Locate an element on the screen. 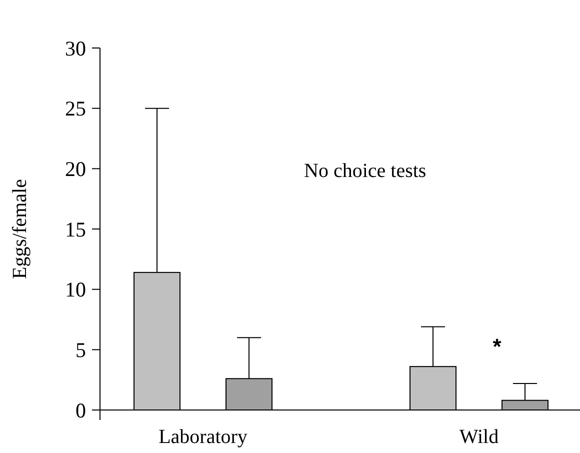 The height and width of the screenshot is (453, 580). y-axis-title: Eggs/female is located at coordinates (20, 228).